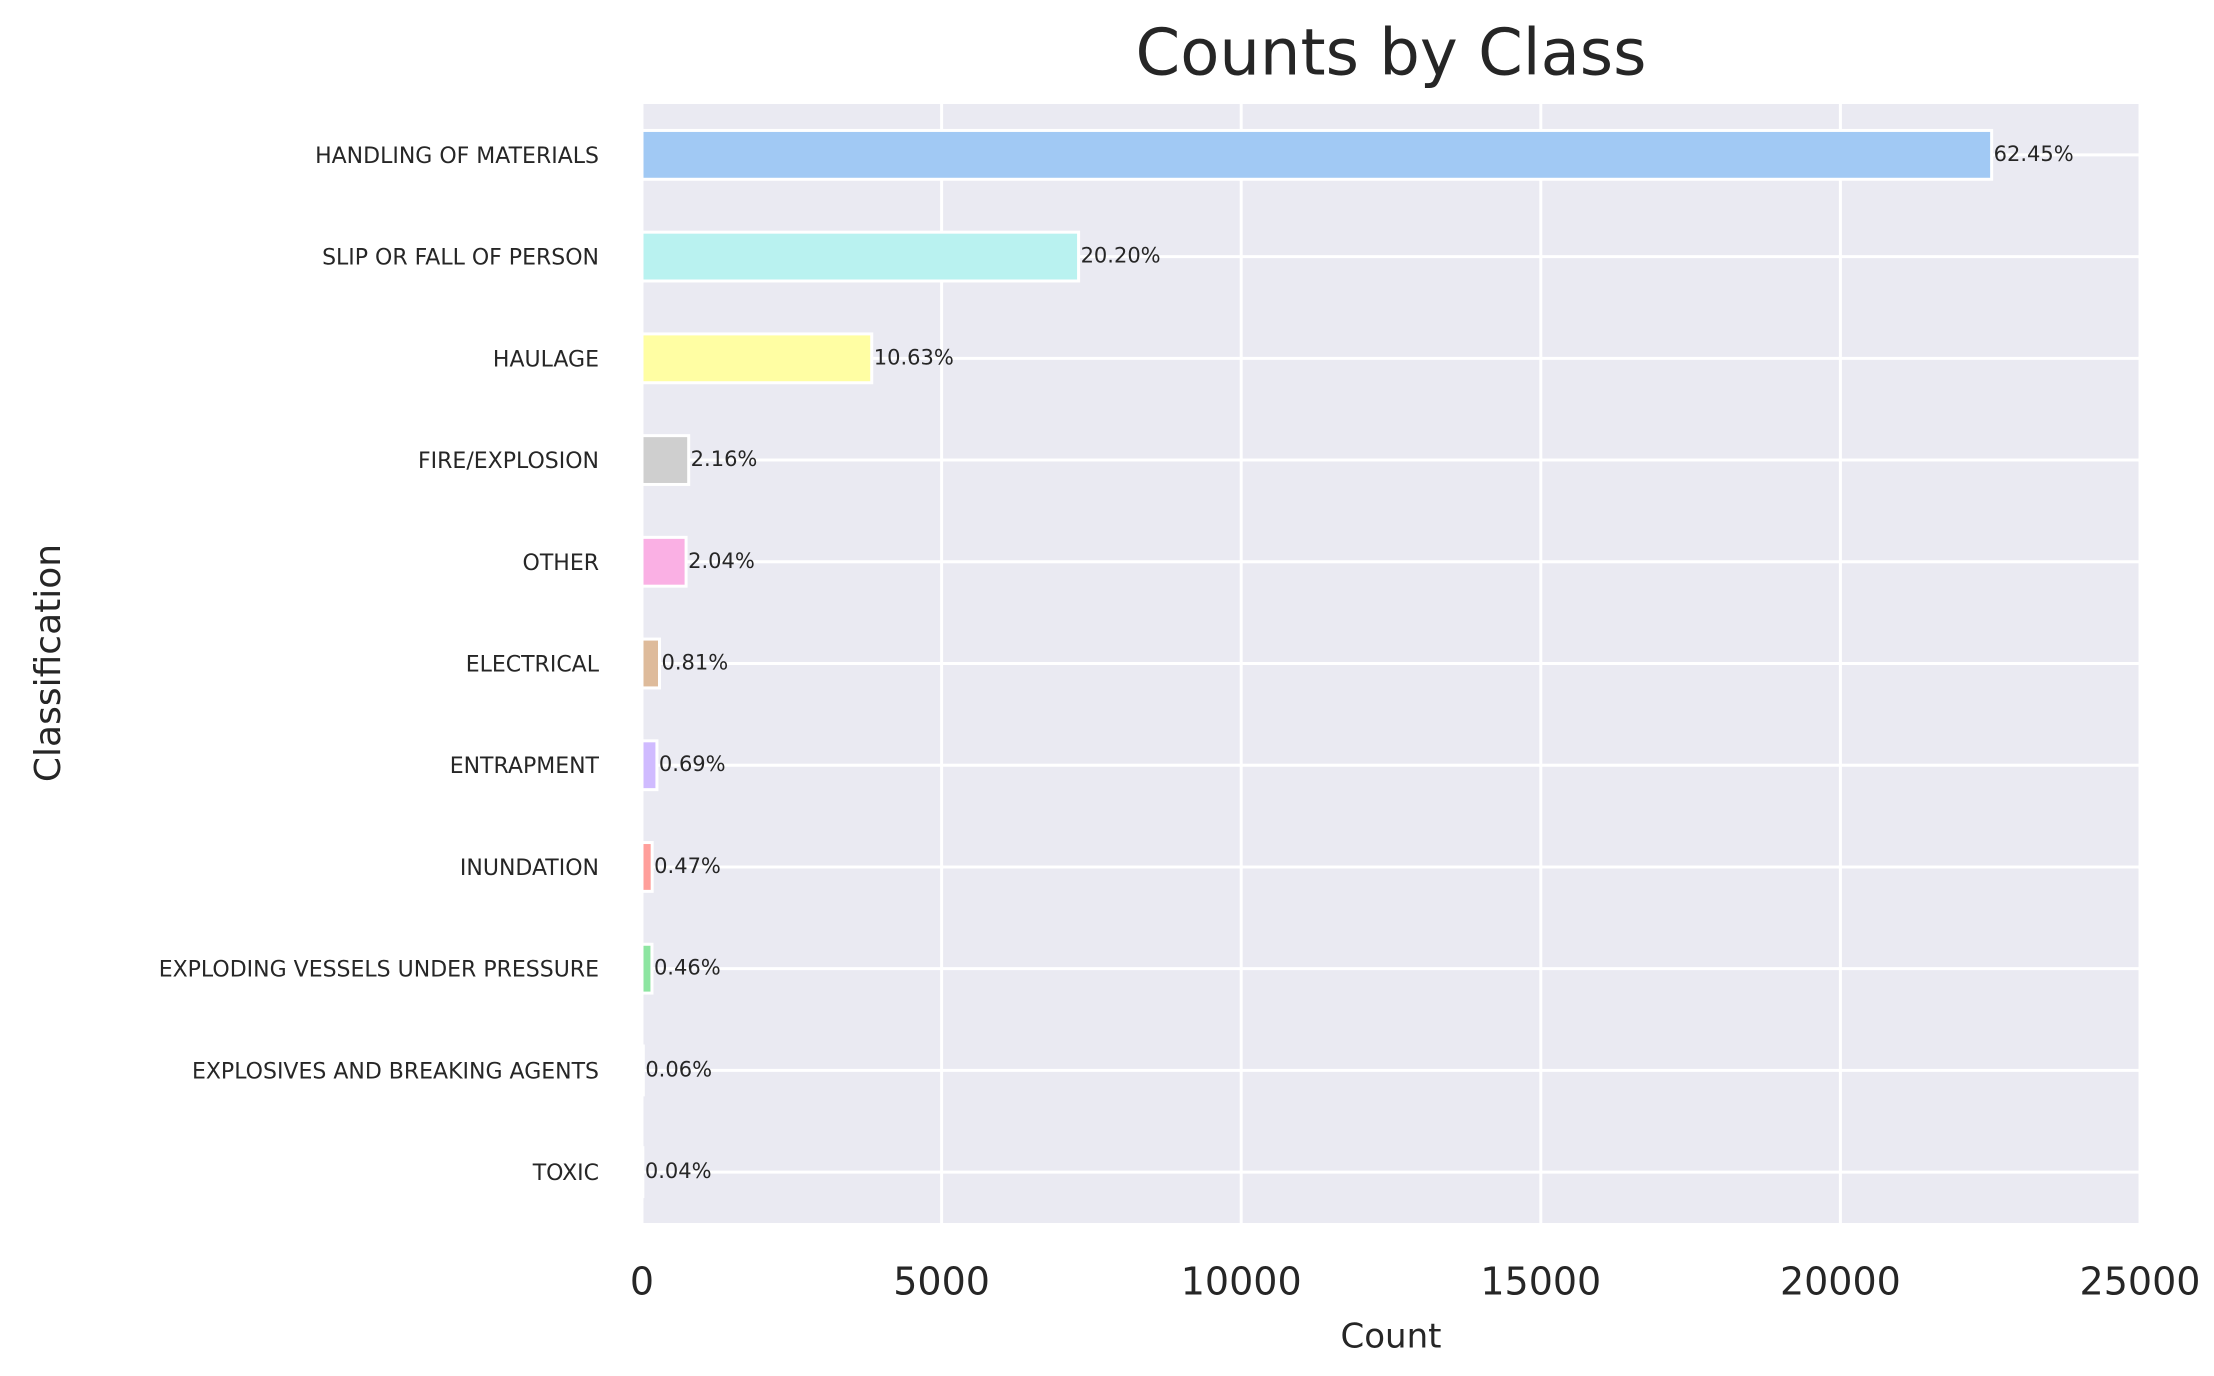 This screenshot has width=2214, height=1376. Describe the element at coordinates (395, 1071) in the screenshot. I see `y-tick-label: EXPLOSIVES AND BREAKING AGENTS` at that location.